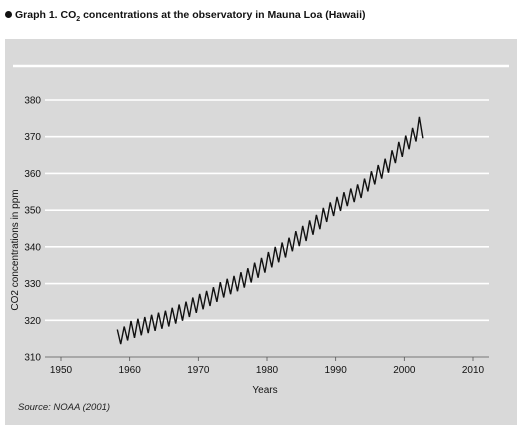 The width and height of the screenshot is (518, 435). What do you see at coordinates (61, 370) in the screenshot?
I see `x-tick-label: 1950` at bounding box center [61, 370].